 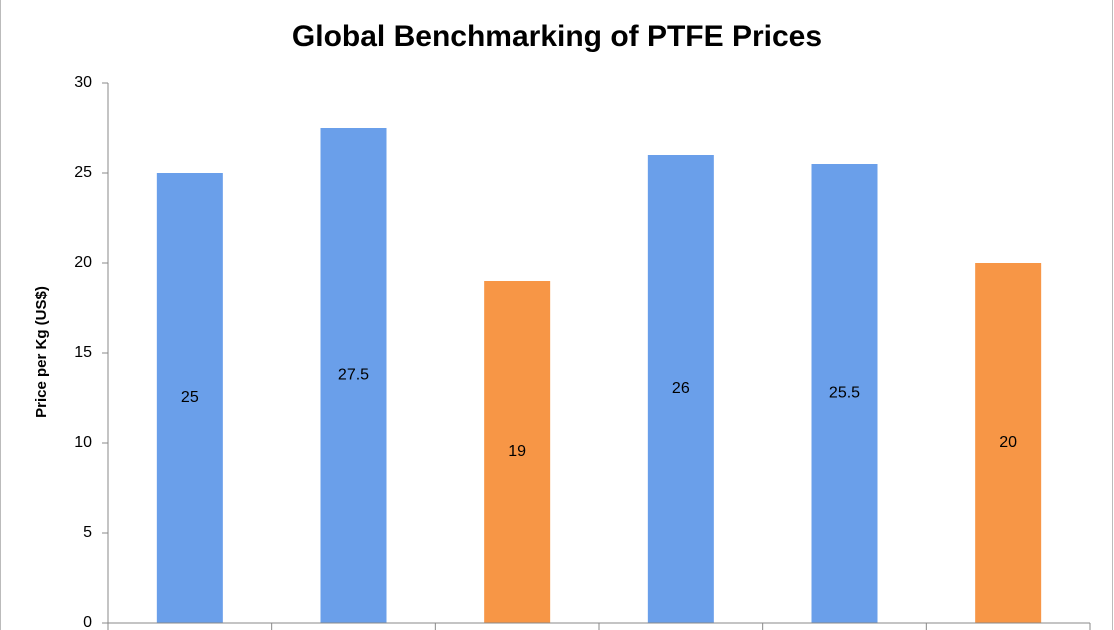 I want to click on data-label: 27.5, so click(x=353, y=375).